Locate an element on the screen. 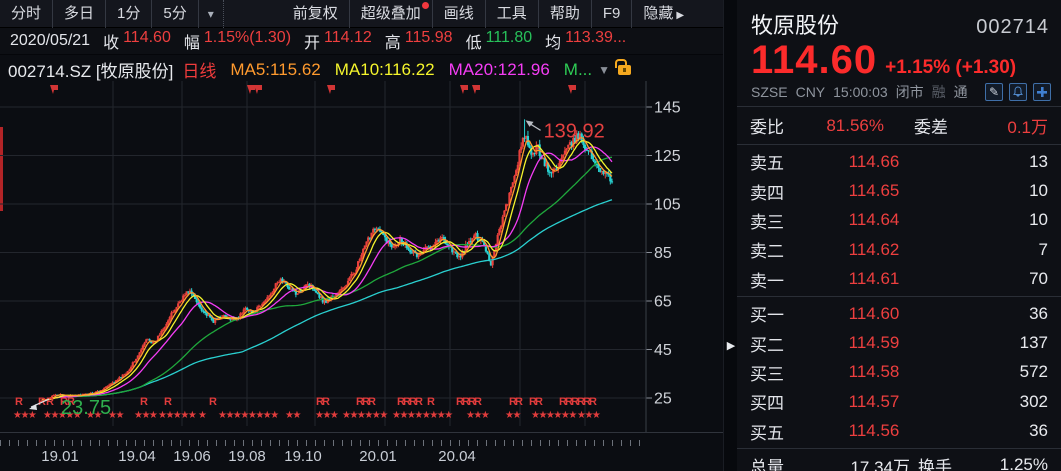 The image size is (1061, 471). order-book-row: 卖一 114.61 70 is located at coordinates (899, 279).